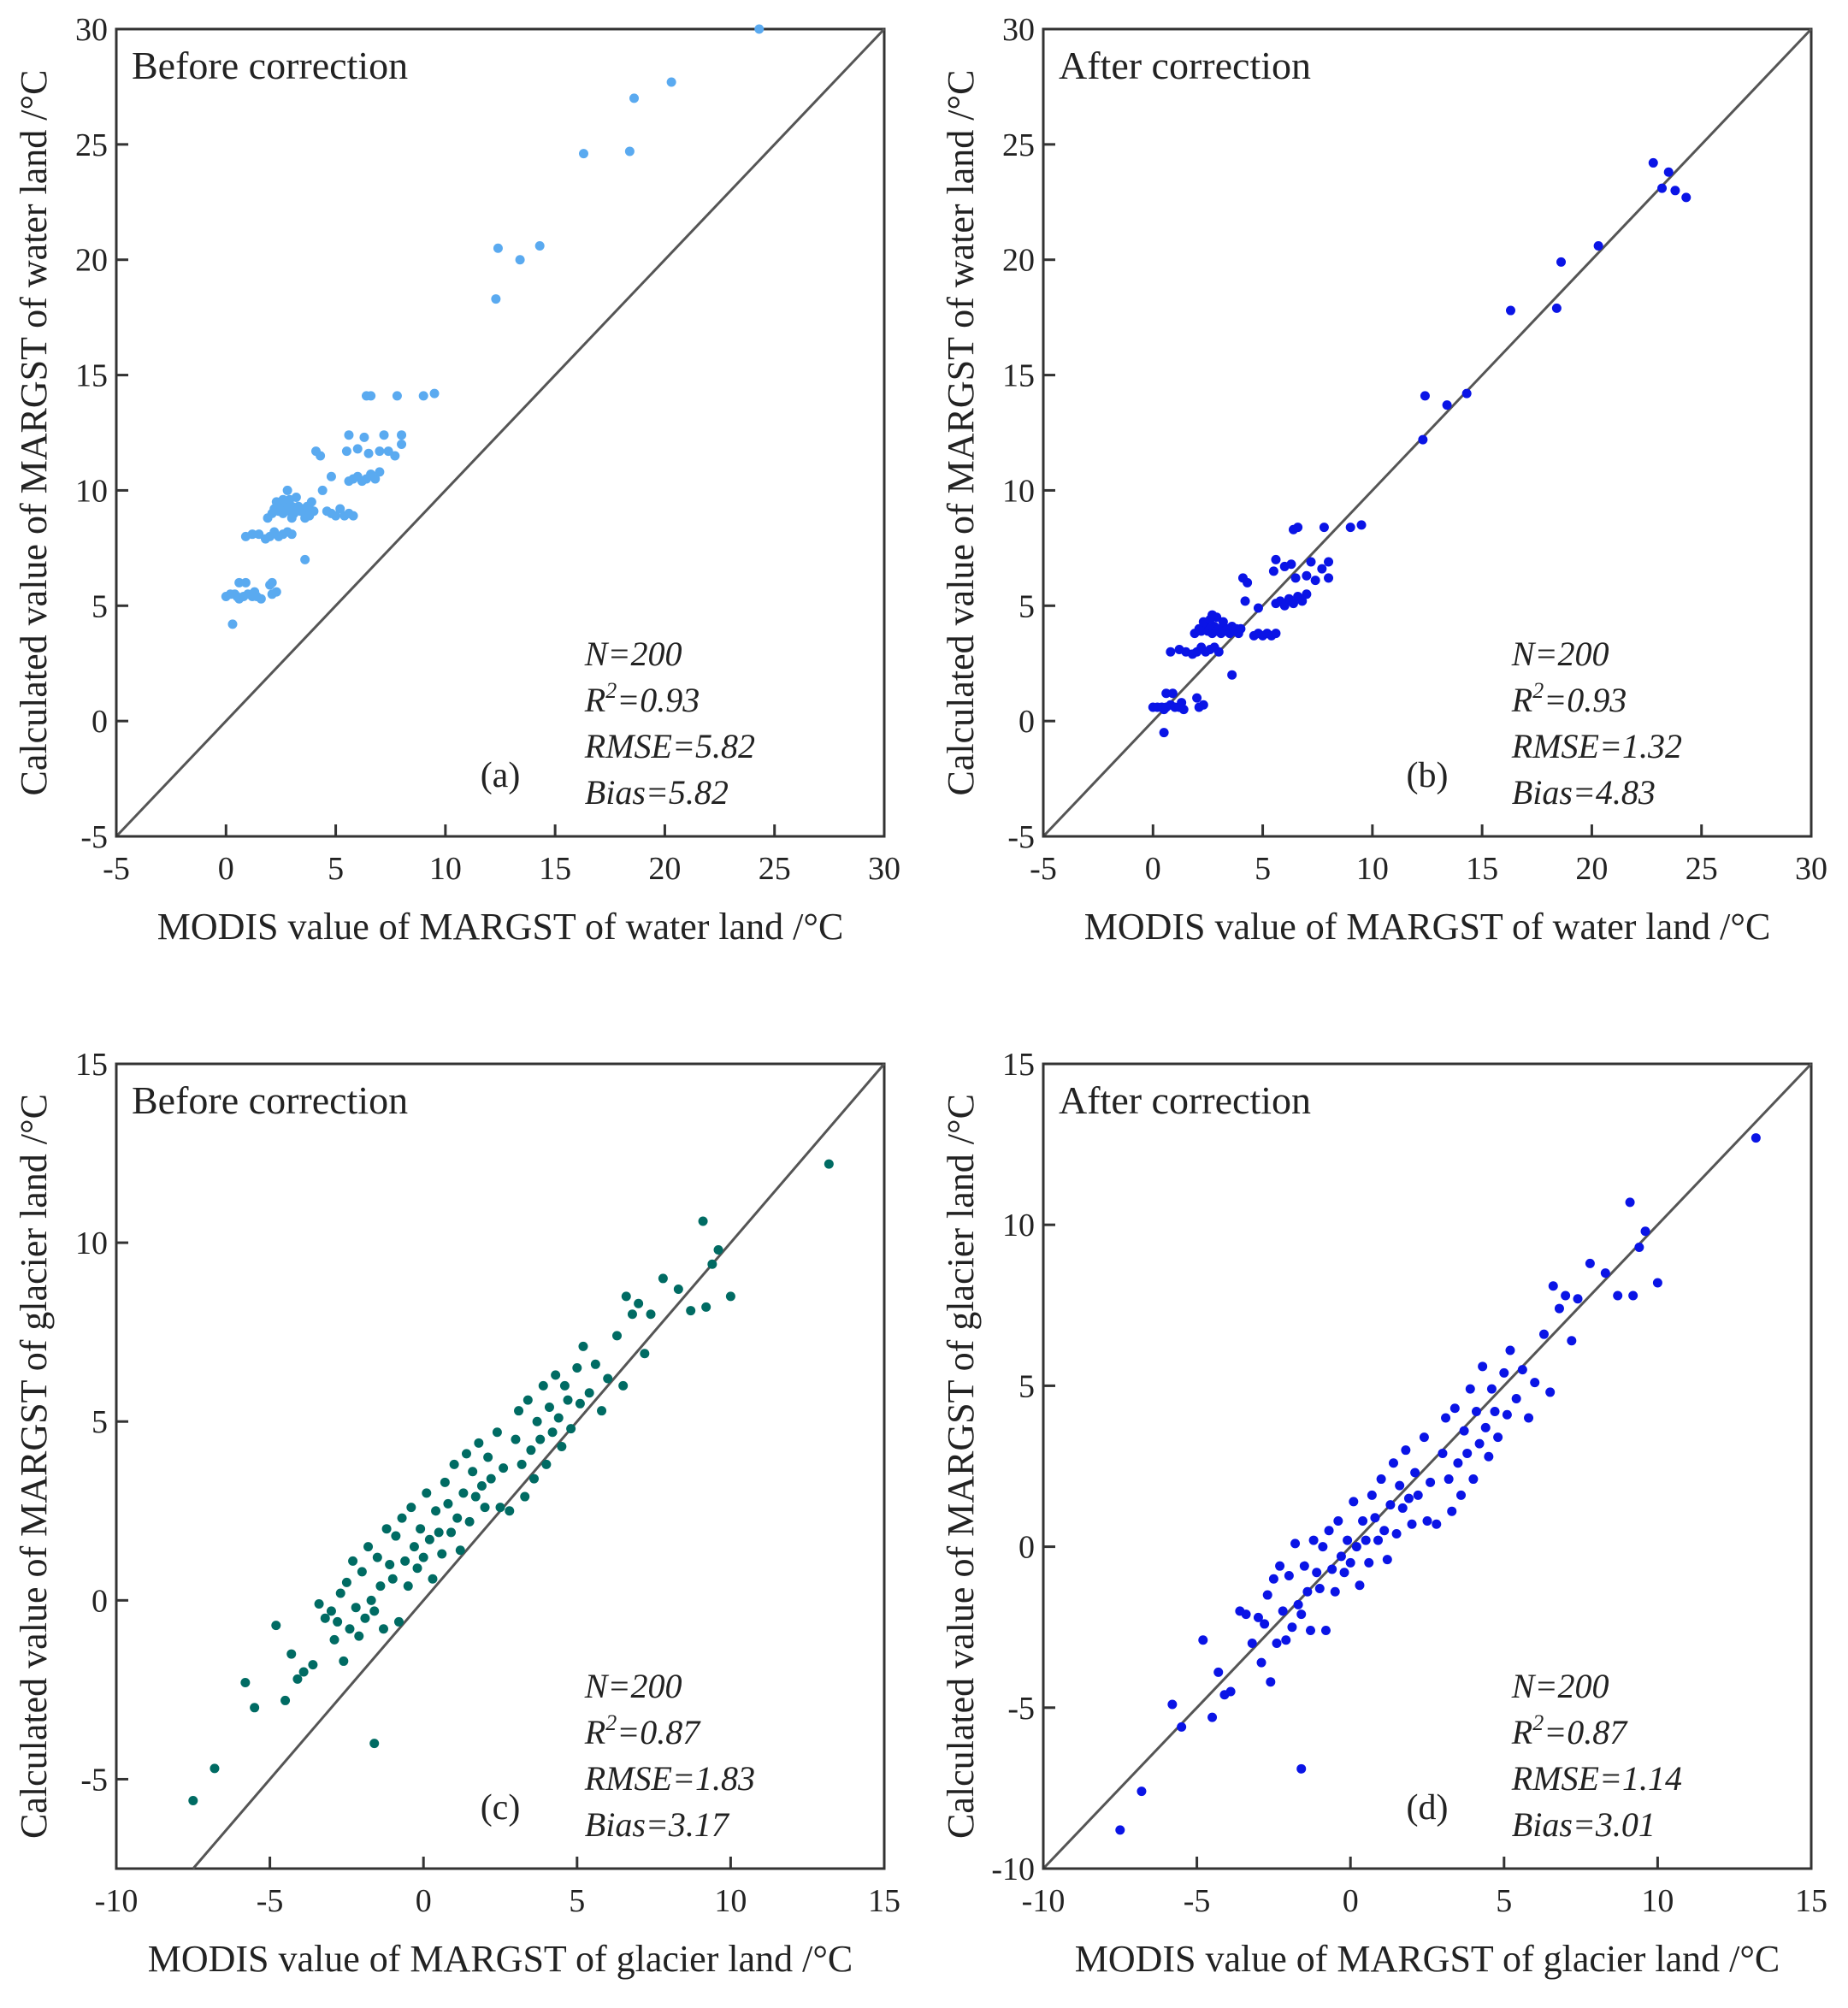 This screenshot has width=1848, height=2008. What do you see at coordinates (100, 606) in the screenshot?
I see `y-tick-label-a: 5` at bounding box center [100, 606].